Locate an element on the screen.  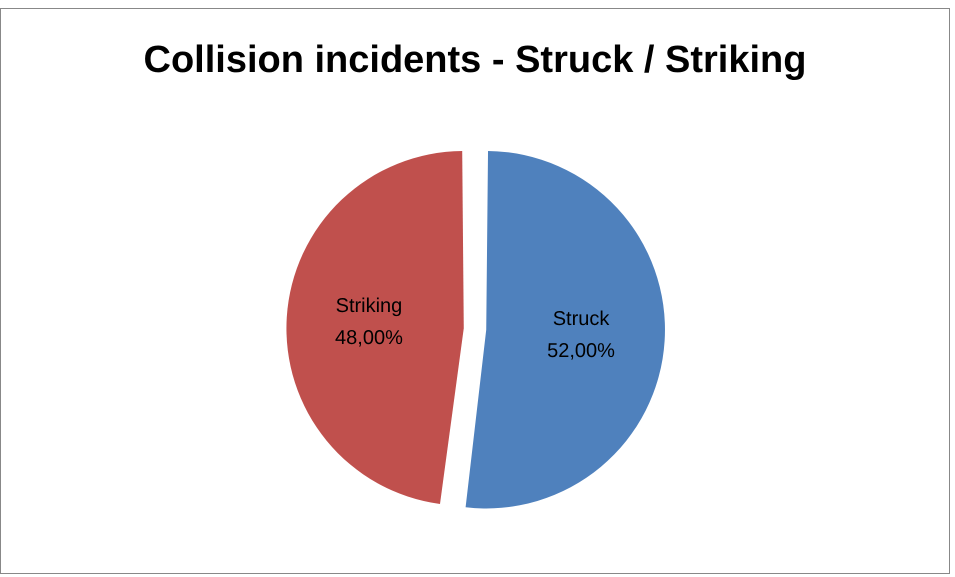
data-label: 48,00% is located at coordinates (369, 337).